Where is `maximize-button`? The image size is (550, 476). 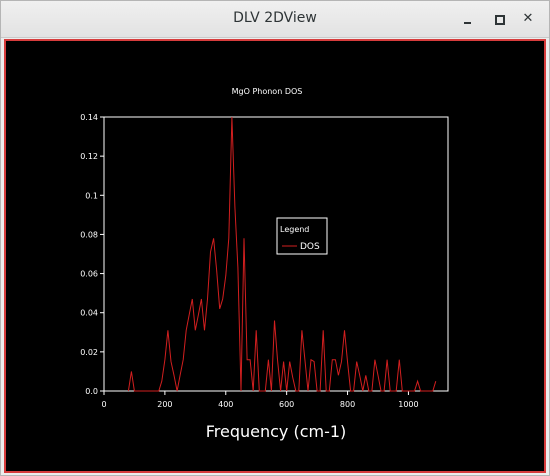
maximize-button is located at coordinates (499, 19).